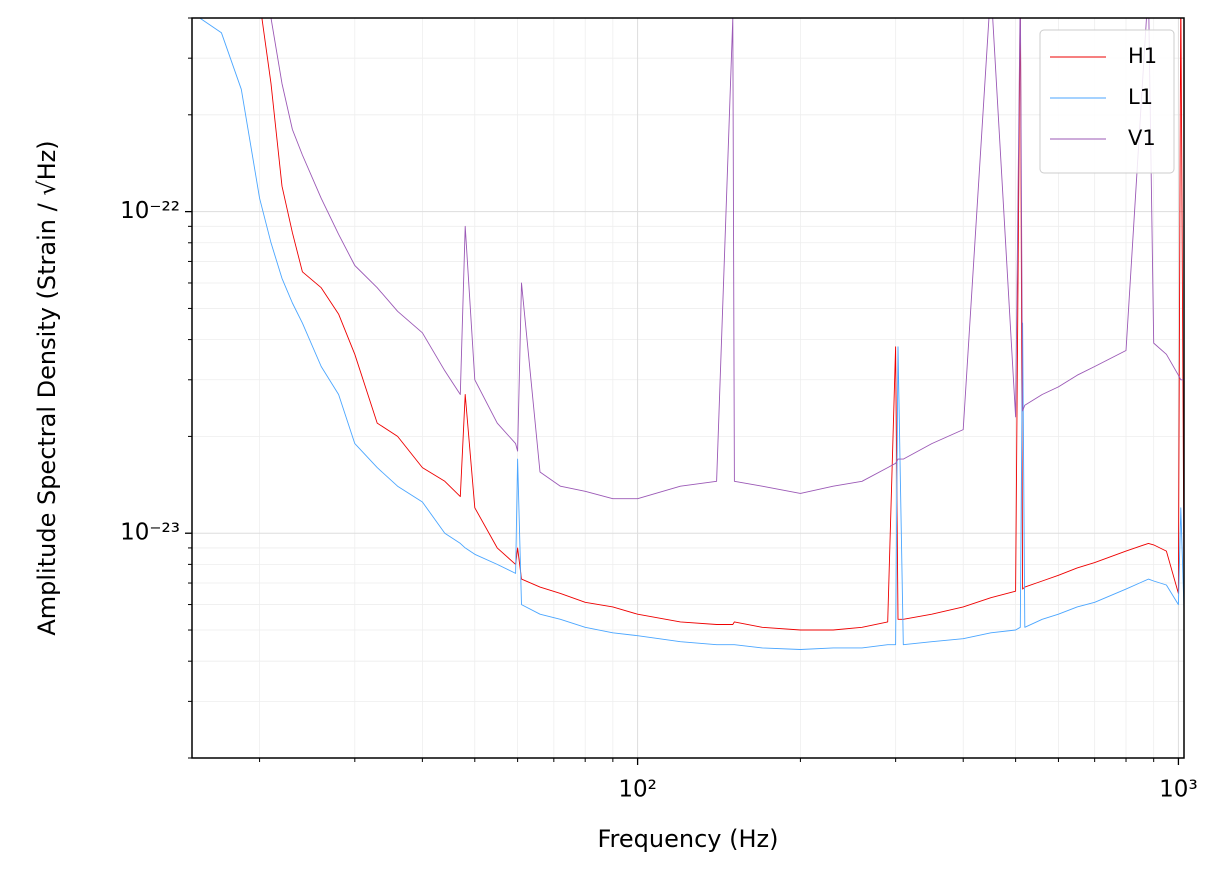  I want to click on legend-label: H1, so click(1142, 56).